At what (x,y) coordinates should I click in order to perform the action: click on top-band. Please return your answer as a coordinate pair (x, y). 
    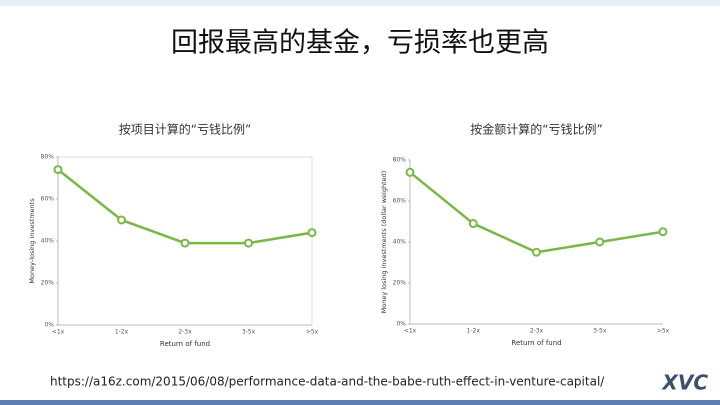
    Looking at the image, I should click on (360, 3).